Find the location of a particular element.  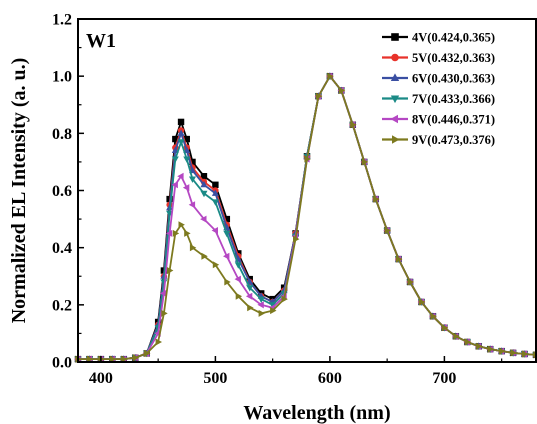

legend-label: 6V(0.430,0.363) is located at coordinates (453, 79).